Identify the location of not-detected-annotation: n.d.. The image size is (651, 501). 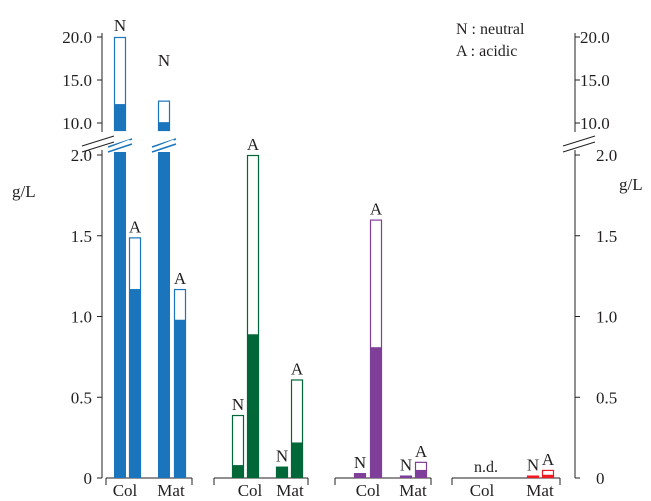
(486, 467).